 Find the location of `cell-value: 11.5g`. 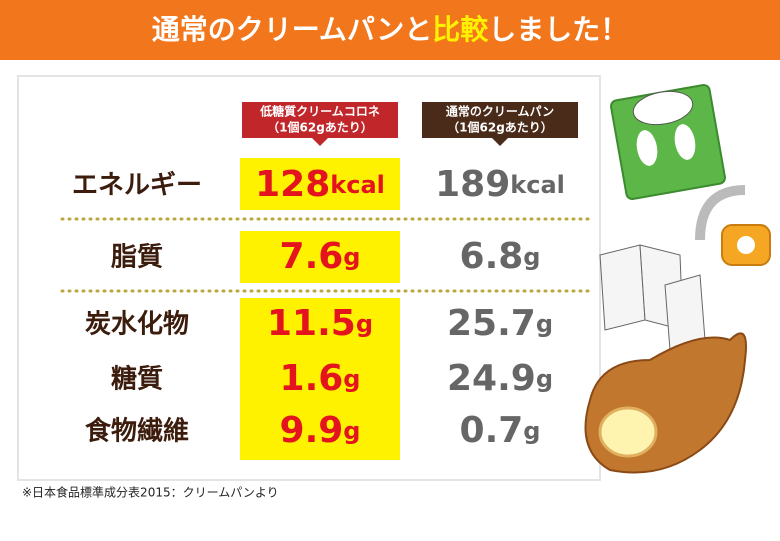

cell-value: 11.5g is located at coordinates (320, 323).